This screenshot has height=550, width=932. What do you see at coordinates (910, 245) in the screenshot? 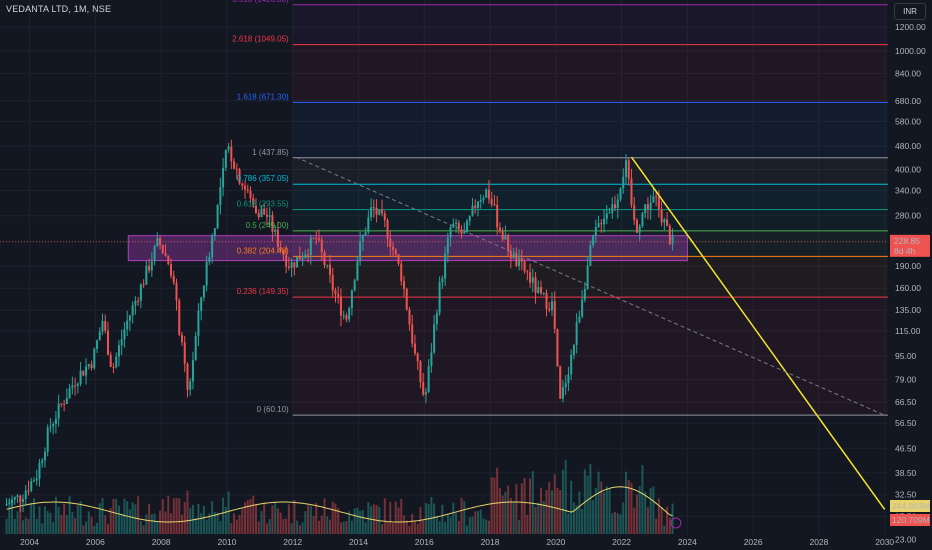
I see `last-price-tag` at bounding box center [910, 245].